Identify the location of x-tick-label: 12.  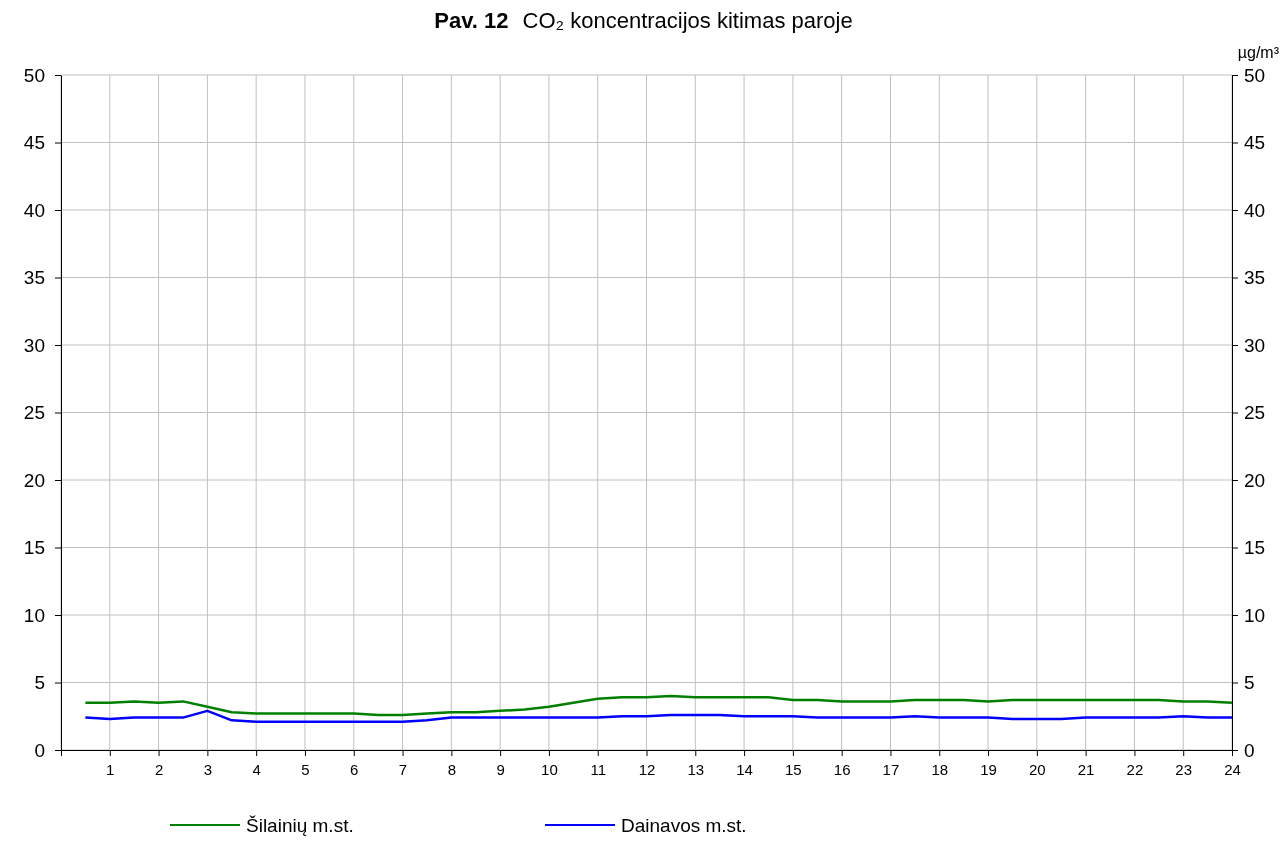
(647, 769).